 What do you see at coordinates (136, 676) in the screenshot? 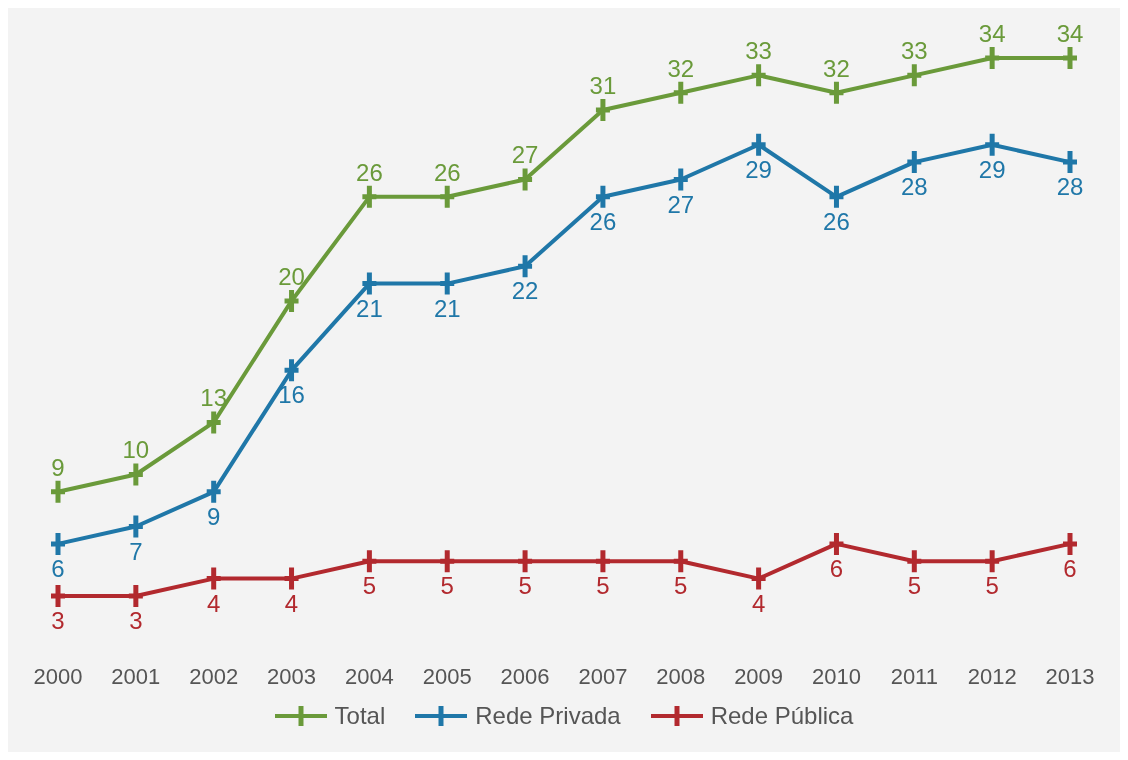
I see `x-tick-label: 2001` at bounding box center [136, 676].